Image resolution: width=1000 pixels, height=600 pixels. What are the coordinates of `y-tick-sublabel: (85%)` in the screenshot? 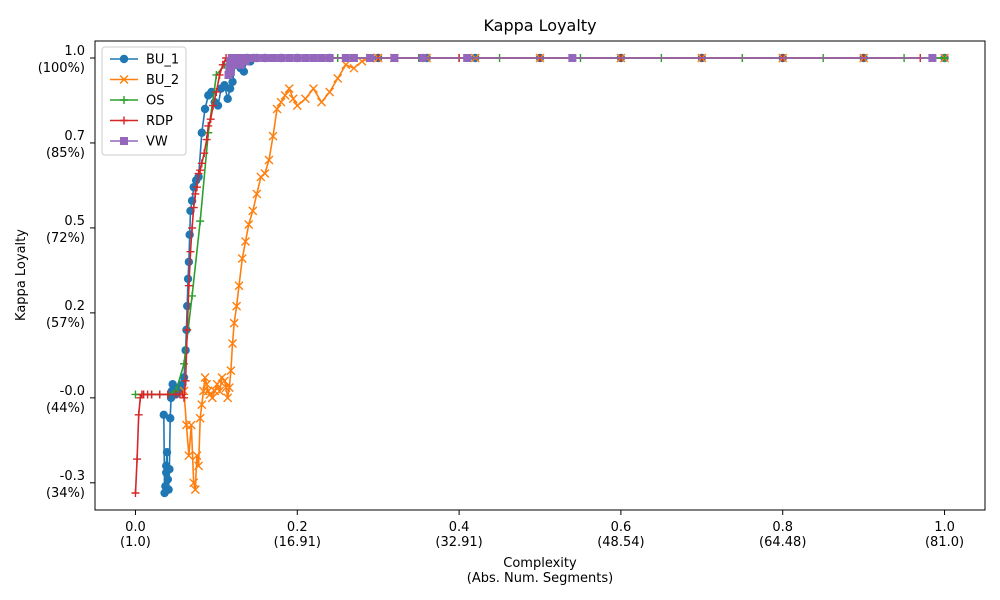 It's located at (65, 153).